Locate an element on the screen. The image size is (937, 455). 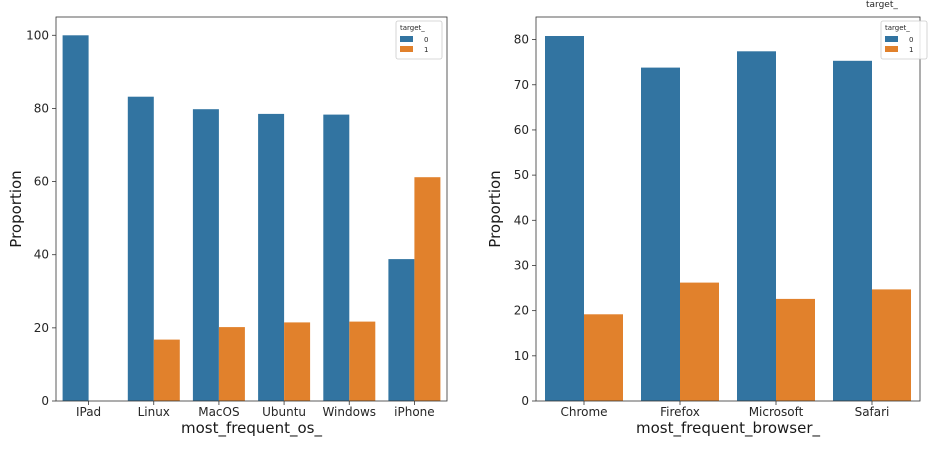
y-tick-label: 70 is located at coordinates (521, 85).